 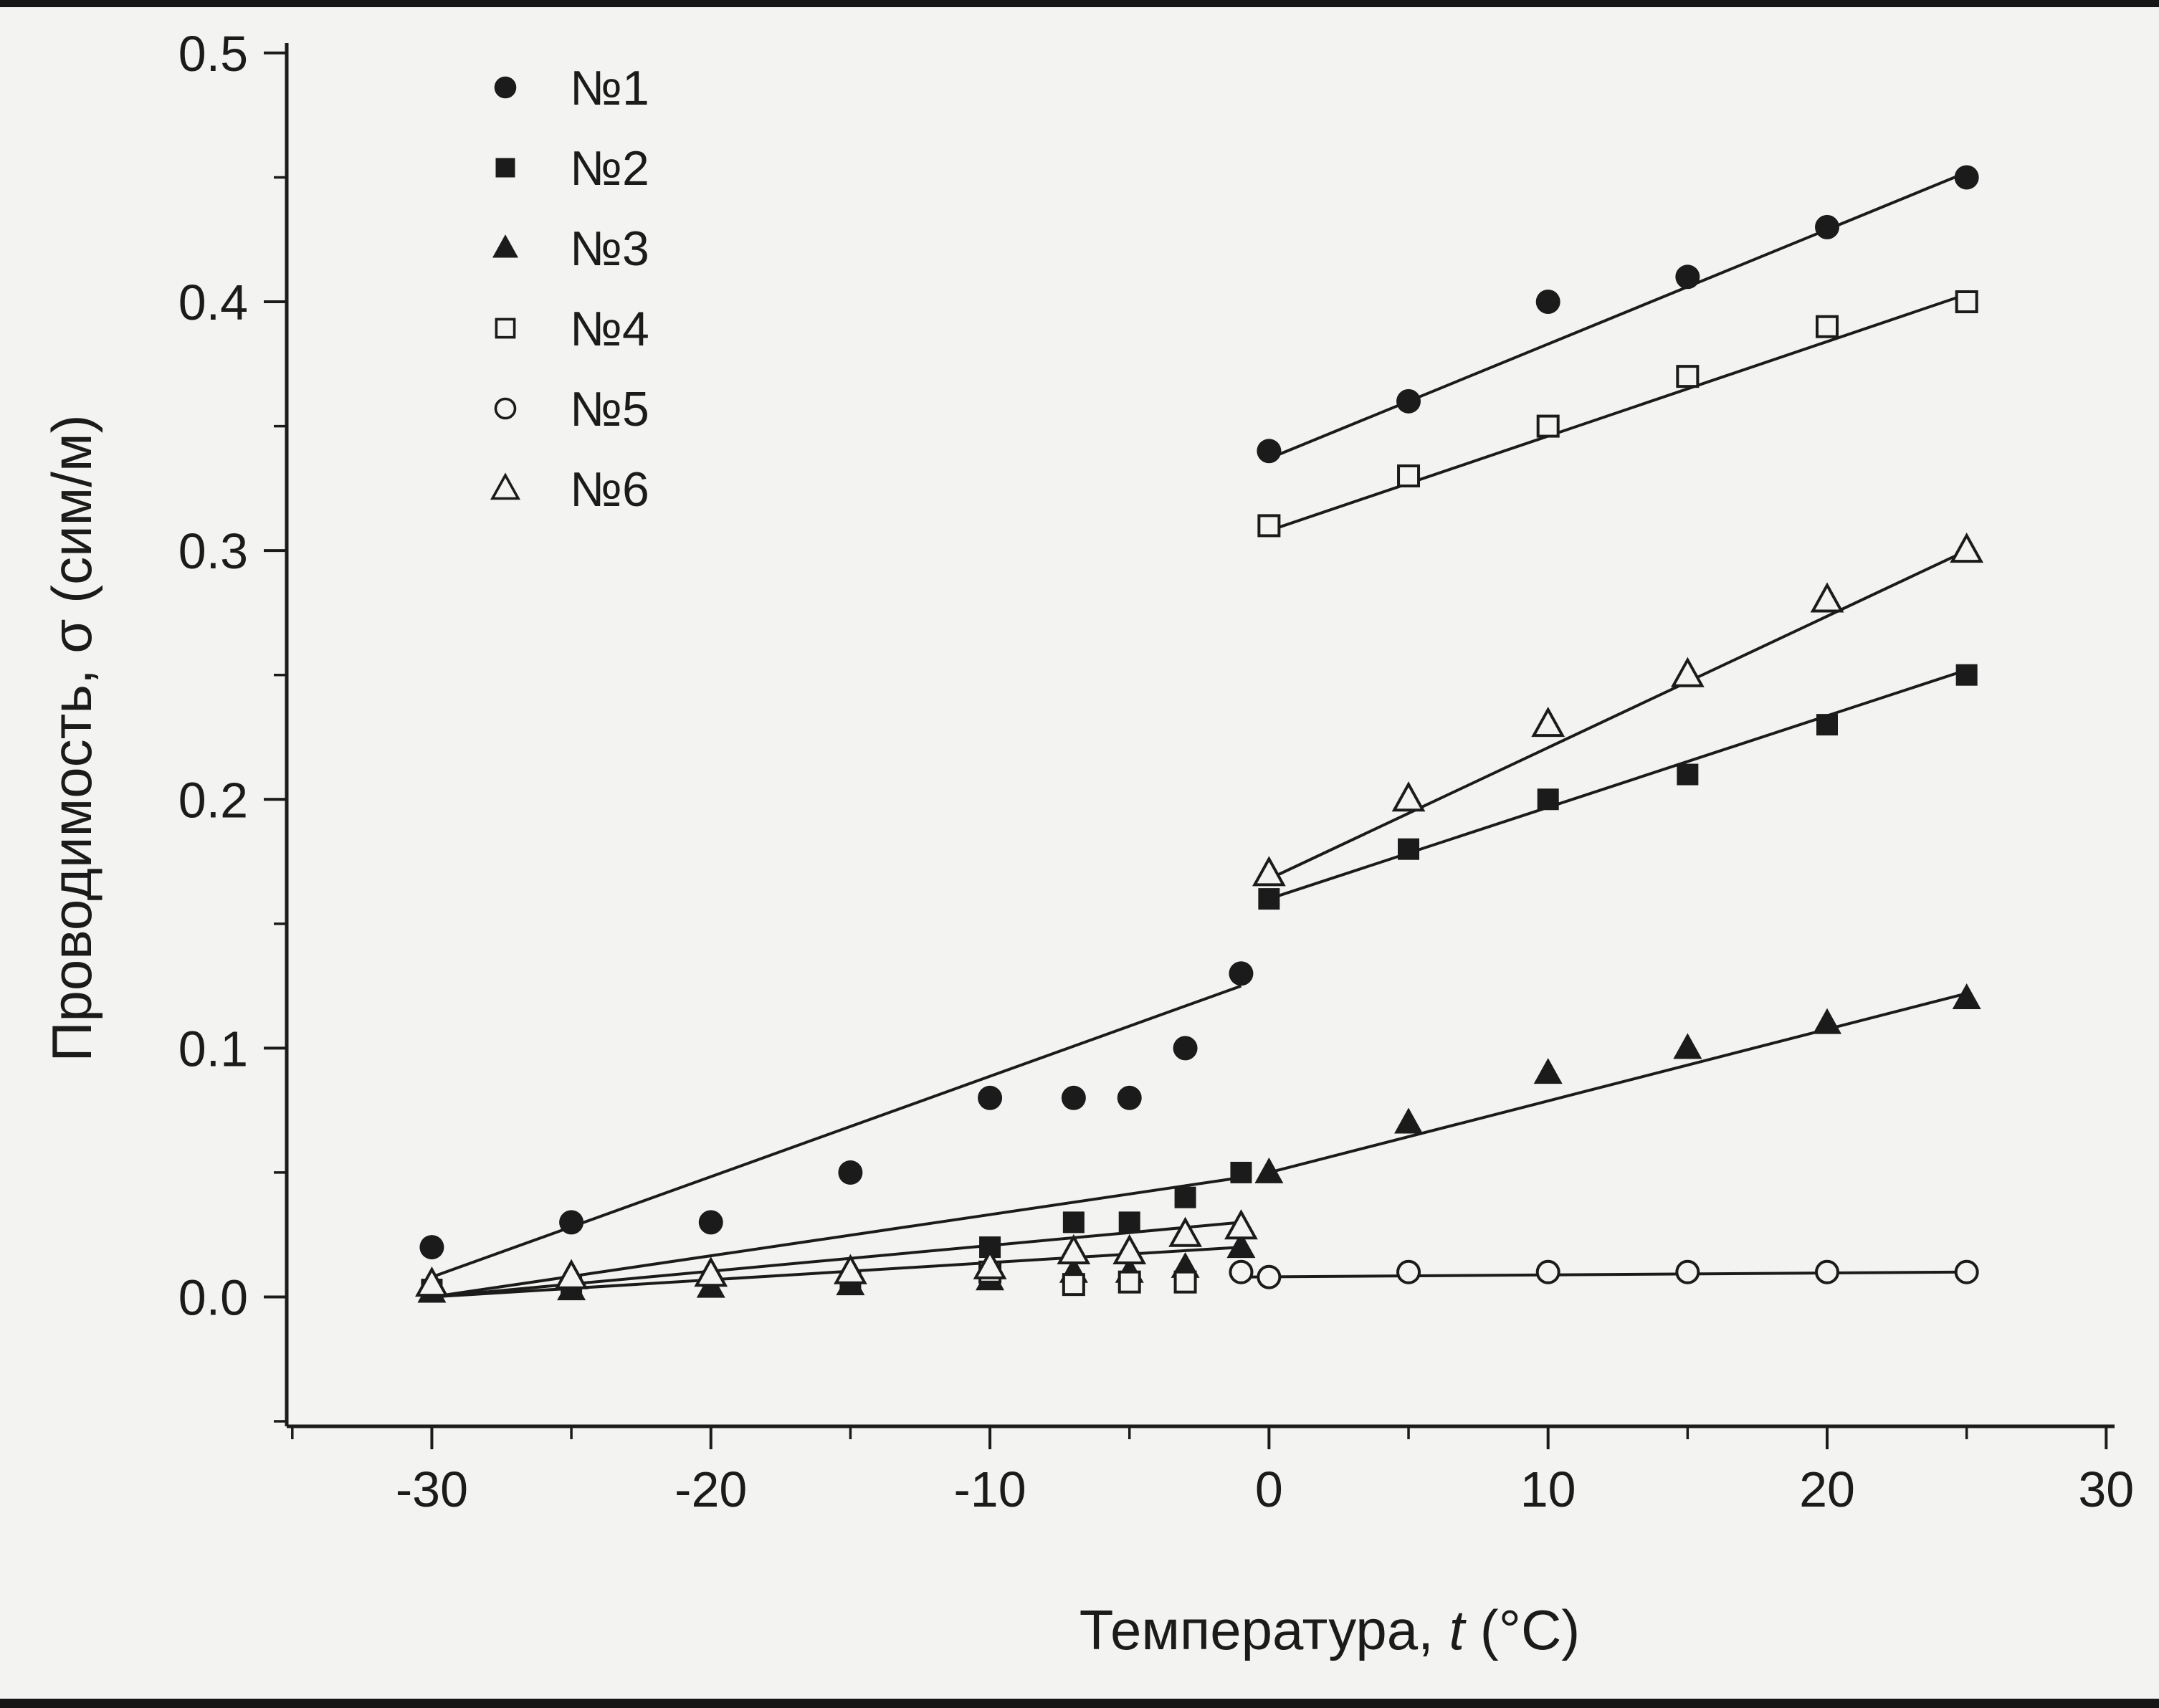 What do you see at coordinates (1827, 1489) in the screenshot?
I see `x-tick-label: 20` at bounding box center [1827, 1489].